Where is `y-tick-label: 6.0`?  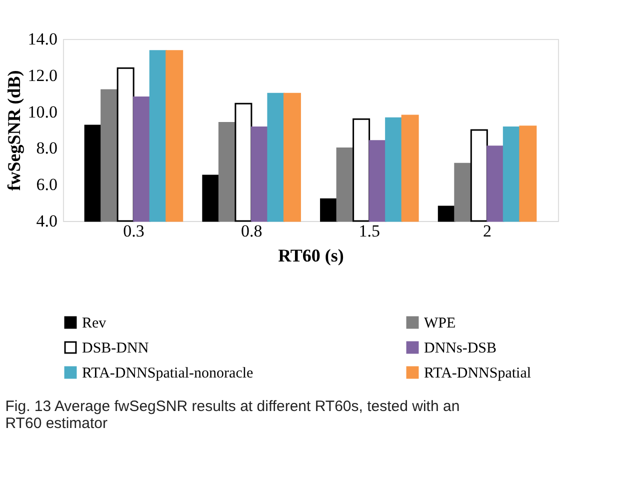 y-tick-label: 6.0 is located at coordinates (47, 184).